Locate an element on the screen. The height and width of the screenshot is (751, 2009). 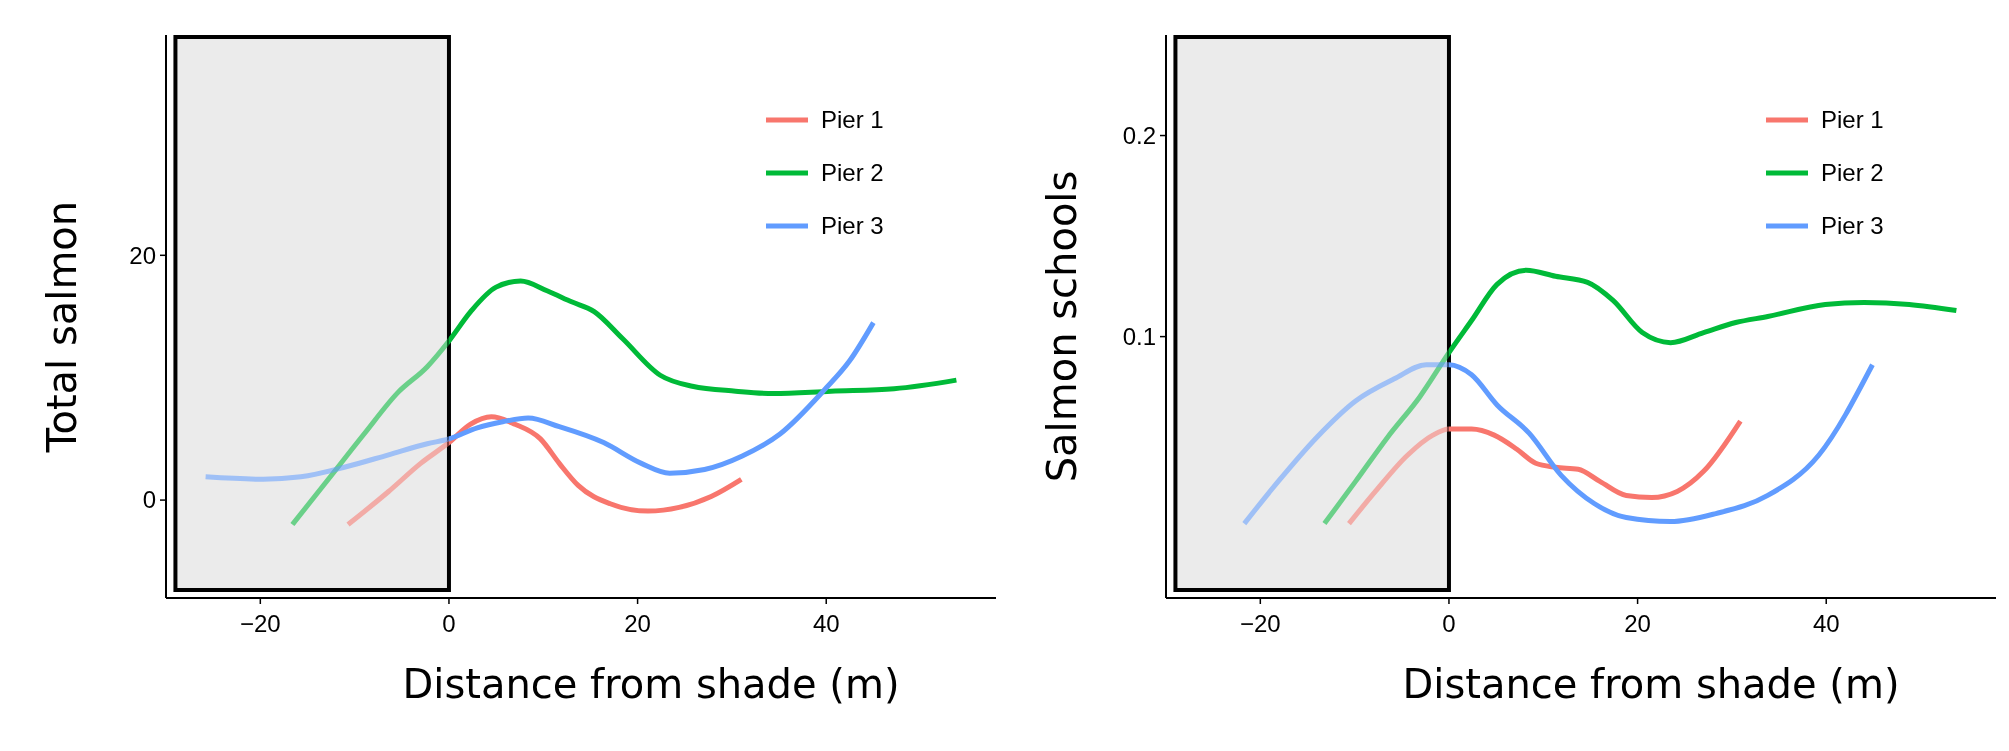
y-axis-title: Total salmon is located at coordinates (62, 327).